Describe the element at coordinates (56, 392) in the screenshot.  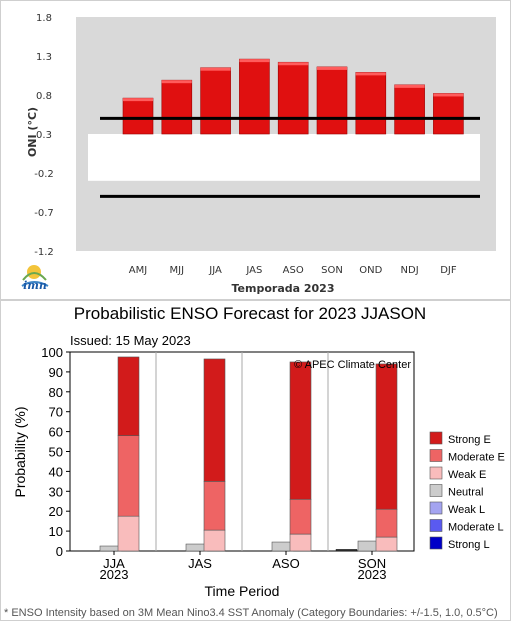
I see `enso-ytick-label: 80` at that location.